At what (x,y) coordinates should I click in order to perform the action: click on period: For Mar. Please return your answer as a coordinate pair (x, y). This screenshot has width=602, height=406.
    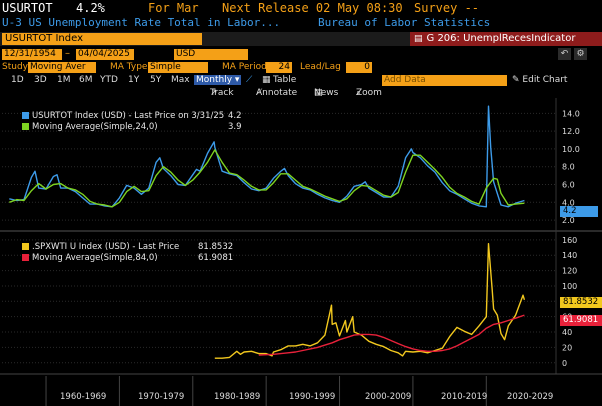
    Looking at the image, I should click on (173, 8).